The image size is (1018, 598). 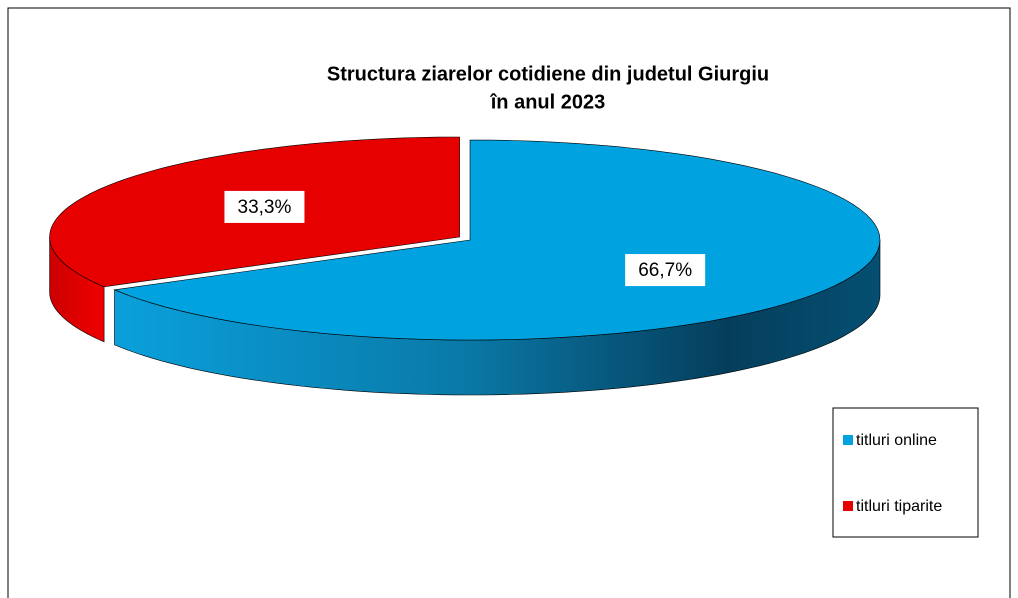 I want to click on legend-box, so click(x=905, y=472).